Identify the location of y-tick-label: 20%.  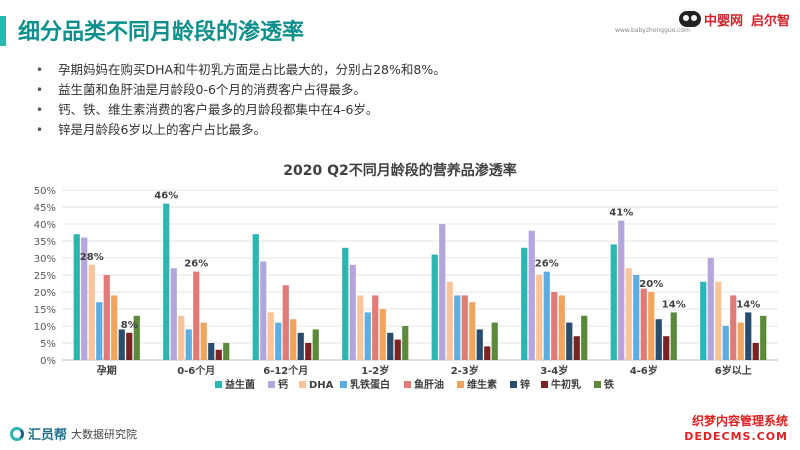
(45, 293).